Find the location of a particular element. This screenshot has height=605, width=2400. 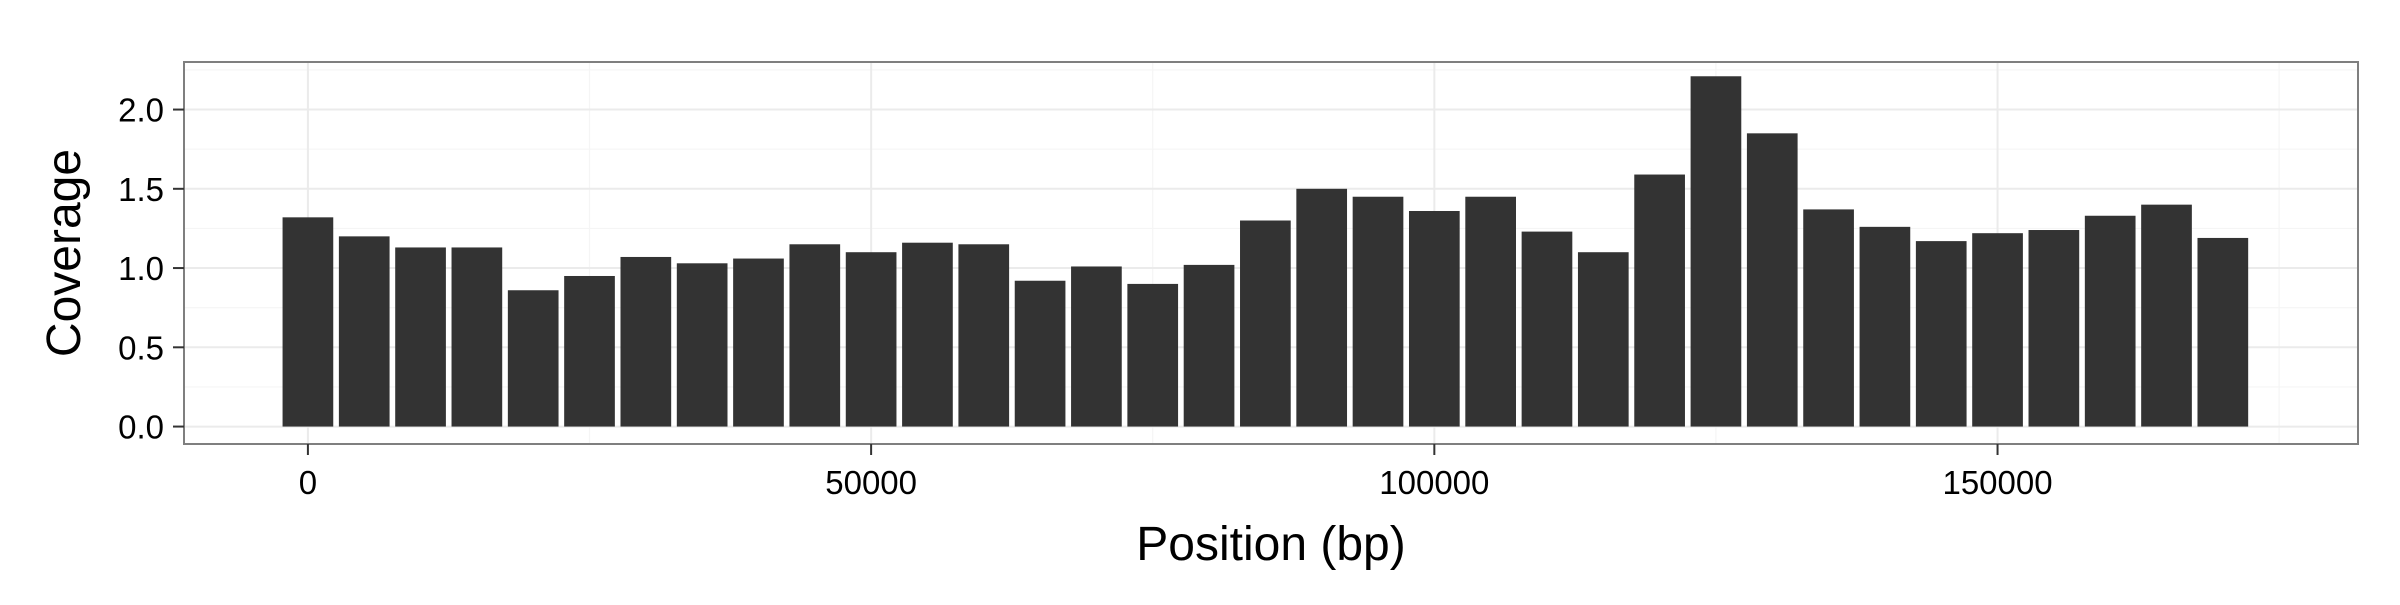

y-axis: 0.0 0.5 1.0 1.5 2.0 is located at coordinates (151, 269).